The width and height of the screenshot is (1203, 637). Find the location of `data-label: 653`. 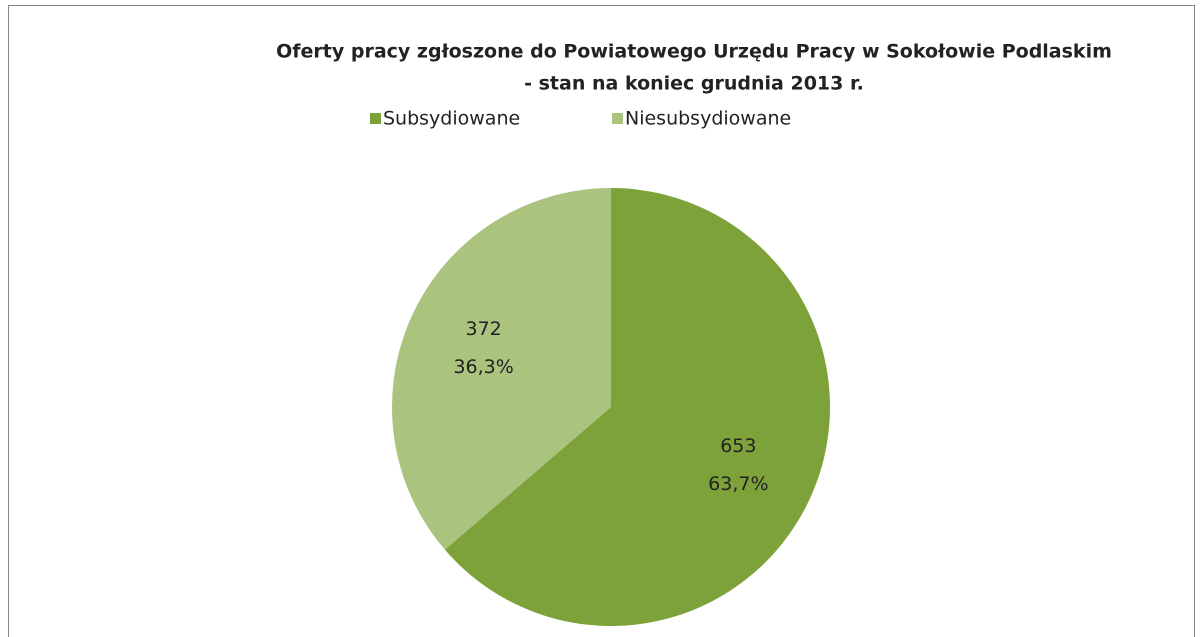

data-label: 653 is located at coordinates (738, 446).